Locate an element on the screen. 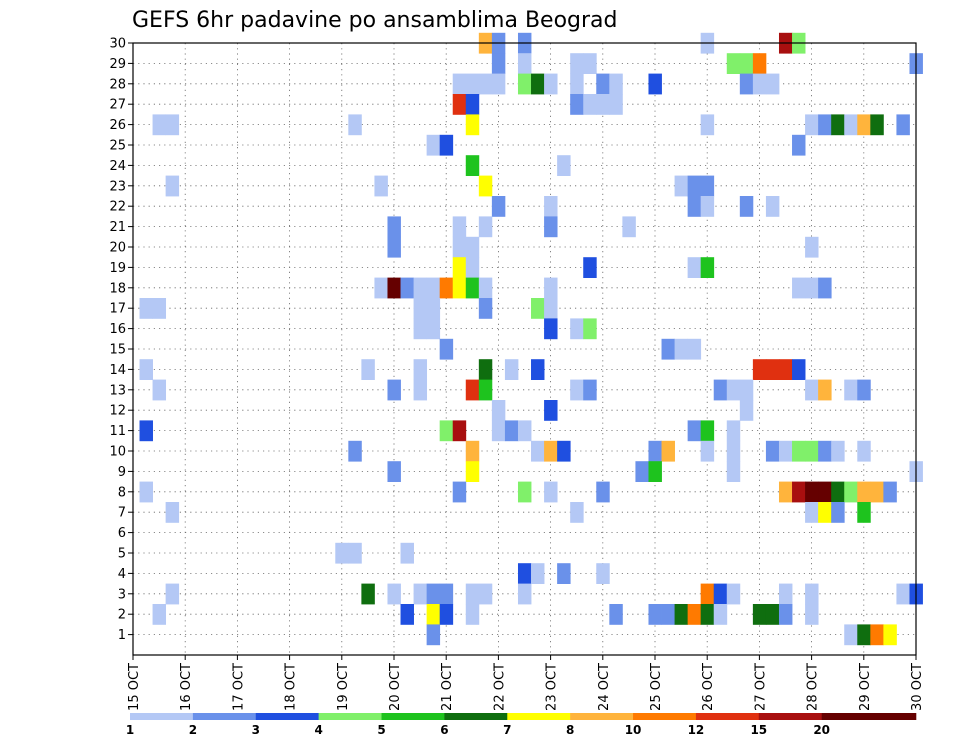 This screenshot has height=742, width=960. y-tick-label: 22 is located at coordinates (117, 207).